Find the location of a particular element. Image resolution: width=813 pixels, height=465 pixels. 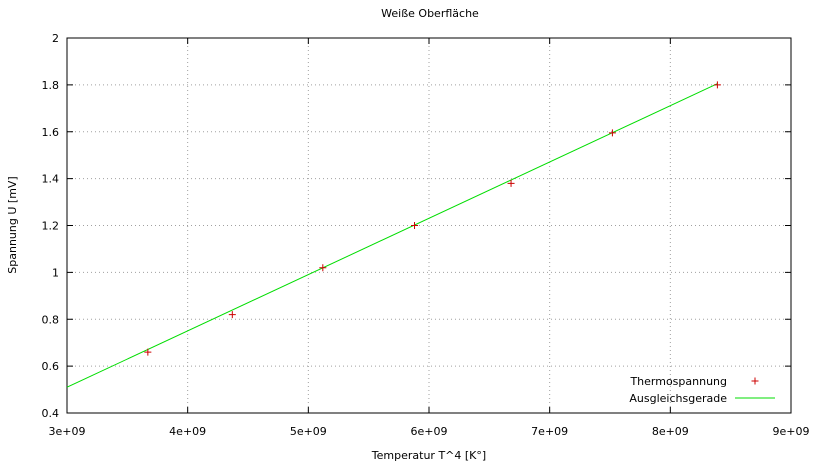

y-axis-label: Spannung U [mV] is located at coordinates (12, 224).